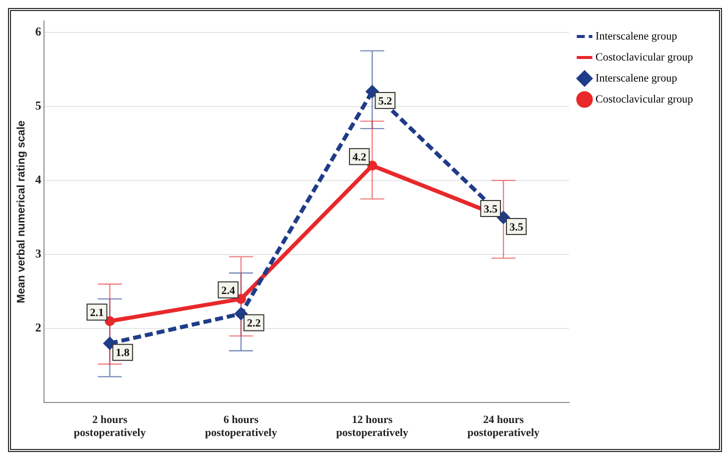 This screenshot has width=728, height=458. Describe the element at coordinates (123, 353) in the screenshot. I see `data-label: 1.8` at that location.